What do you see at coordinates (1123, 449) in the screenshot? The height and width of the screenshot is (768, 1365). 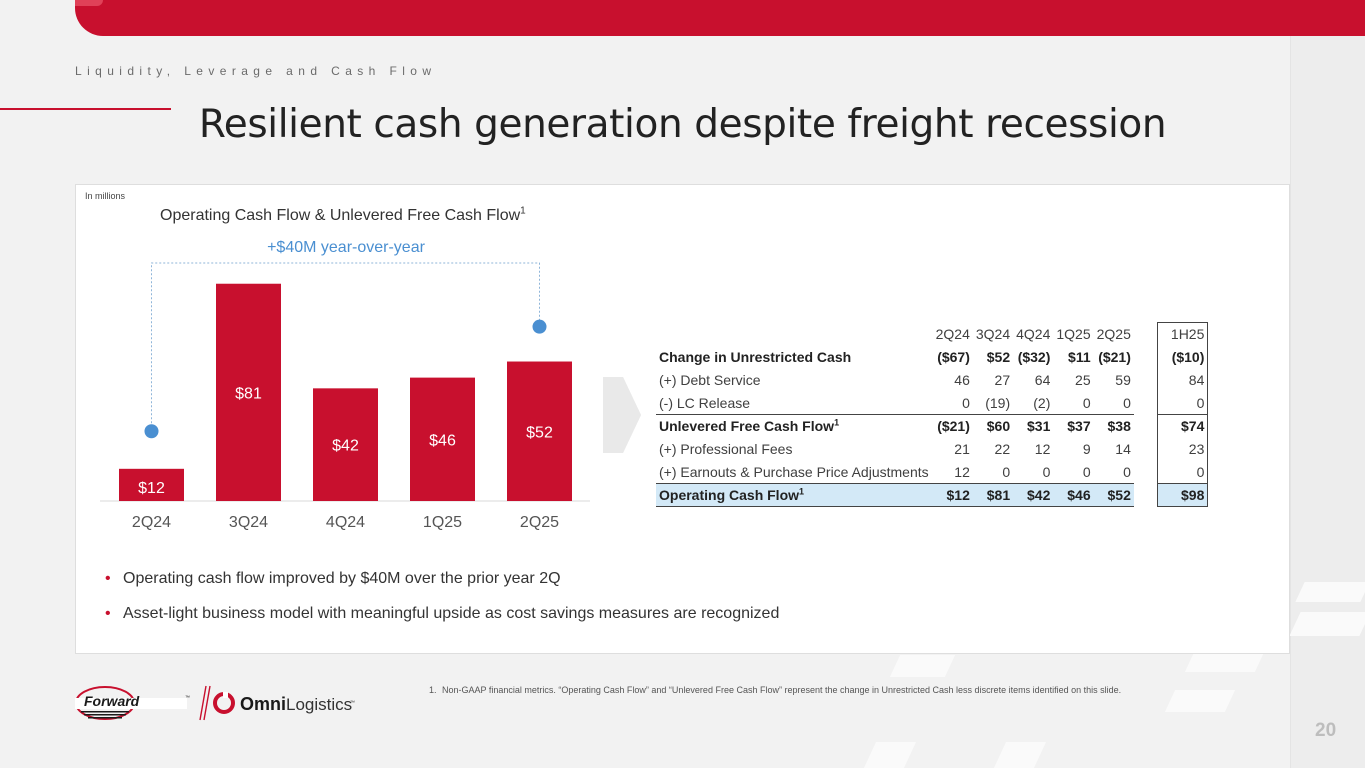 I see `table-cell: 14` at bounding box center [1123, 449].